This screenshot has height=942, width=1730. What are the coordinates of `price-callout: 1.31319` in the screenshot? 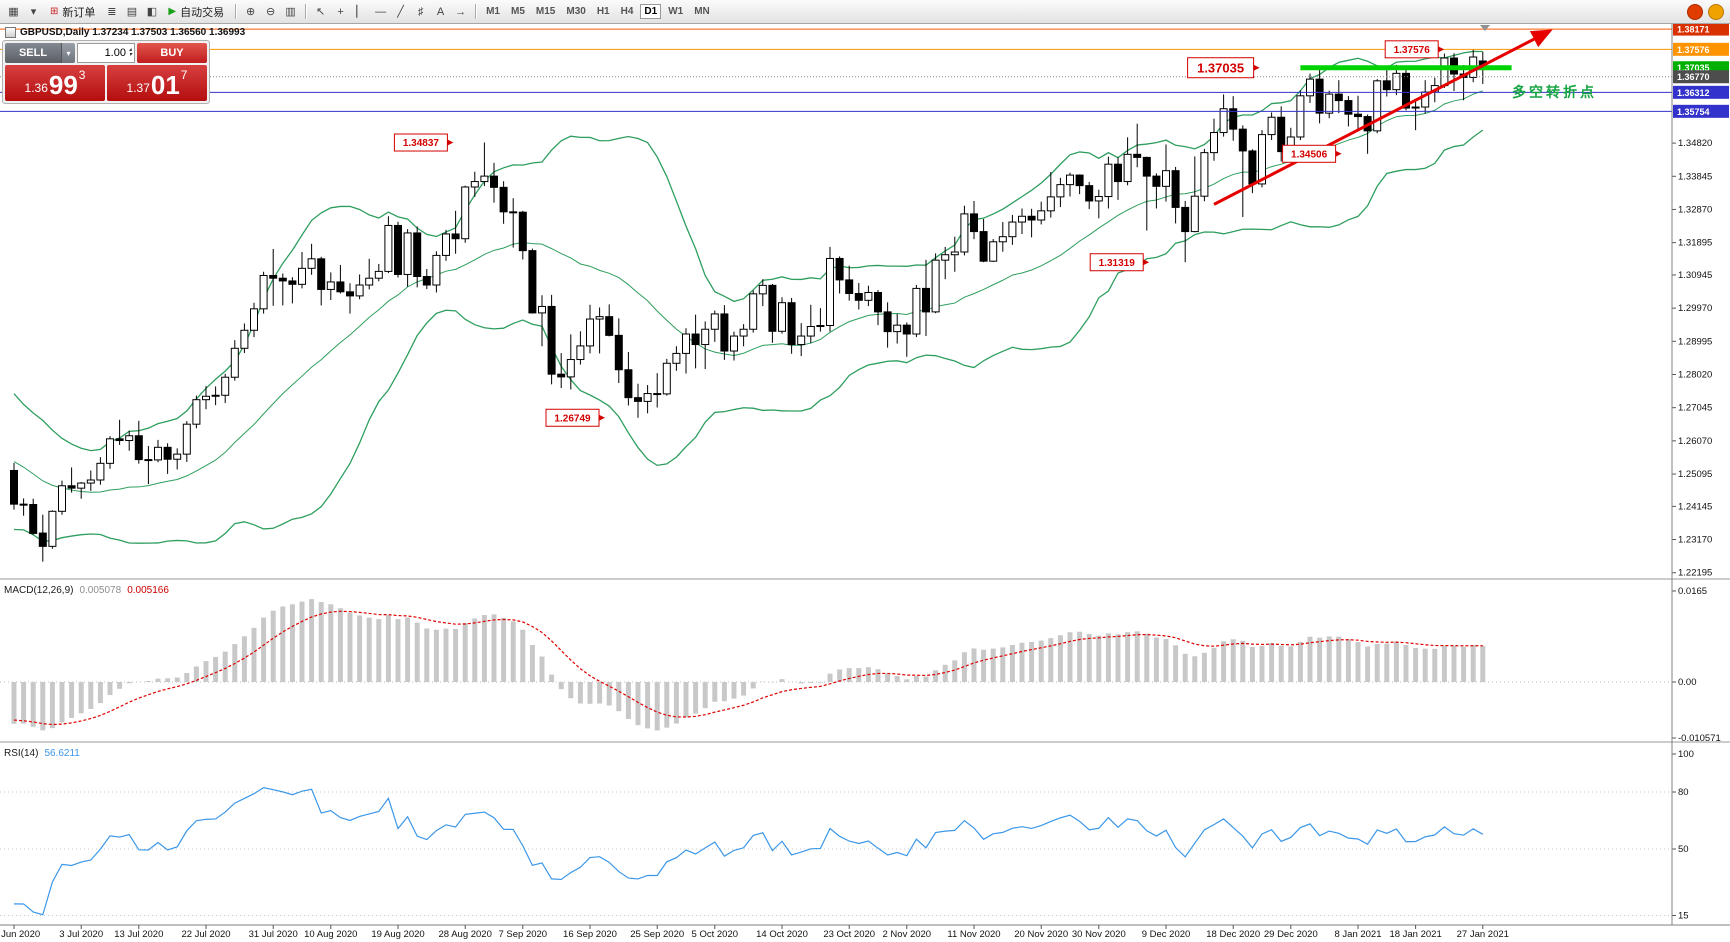 It's located at (1119, 262).